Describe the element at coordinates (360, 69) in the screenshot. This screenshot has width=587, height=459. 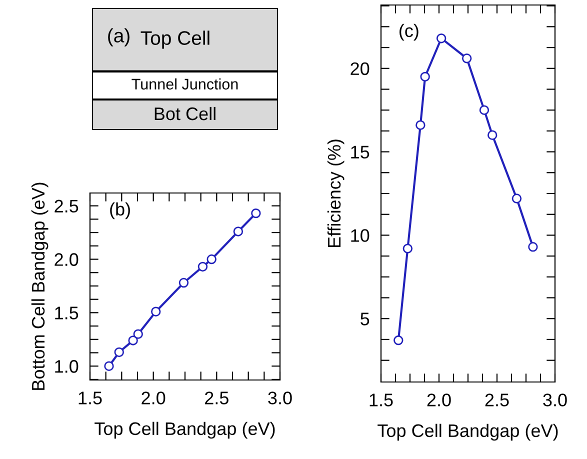
I see `y-tick-label: 20` at that location.